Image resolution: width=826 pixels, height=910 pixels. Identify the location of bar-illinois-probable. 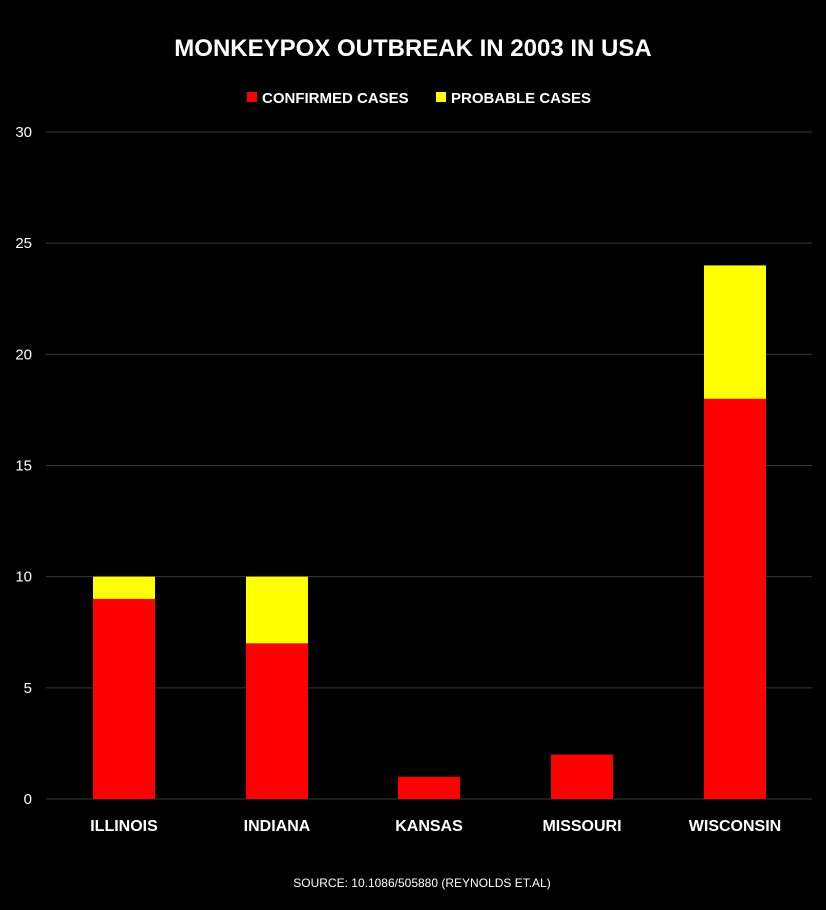
(124, 587).